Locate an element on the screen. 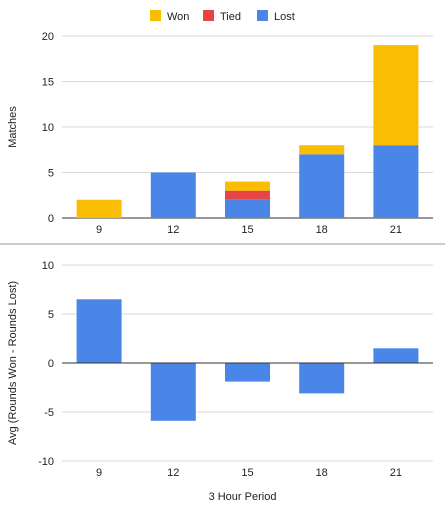 The height and width of the screenshot is (514, 445). bottom-chart-y-tick-label: 0 is located at coordinates (51, 364).